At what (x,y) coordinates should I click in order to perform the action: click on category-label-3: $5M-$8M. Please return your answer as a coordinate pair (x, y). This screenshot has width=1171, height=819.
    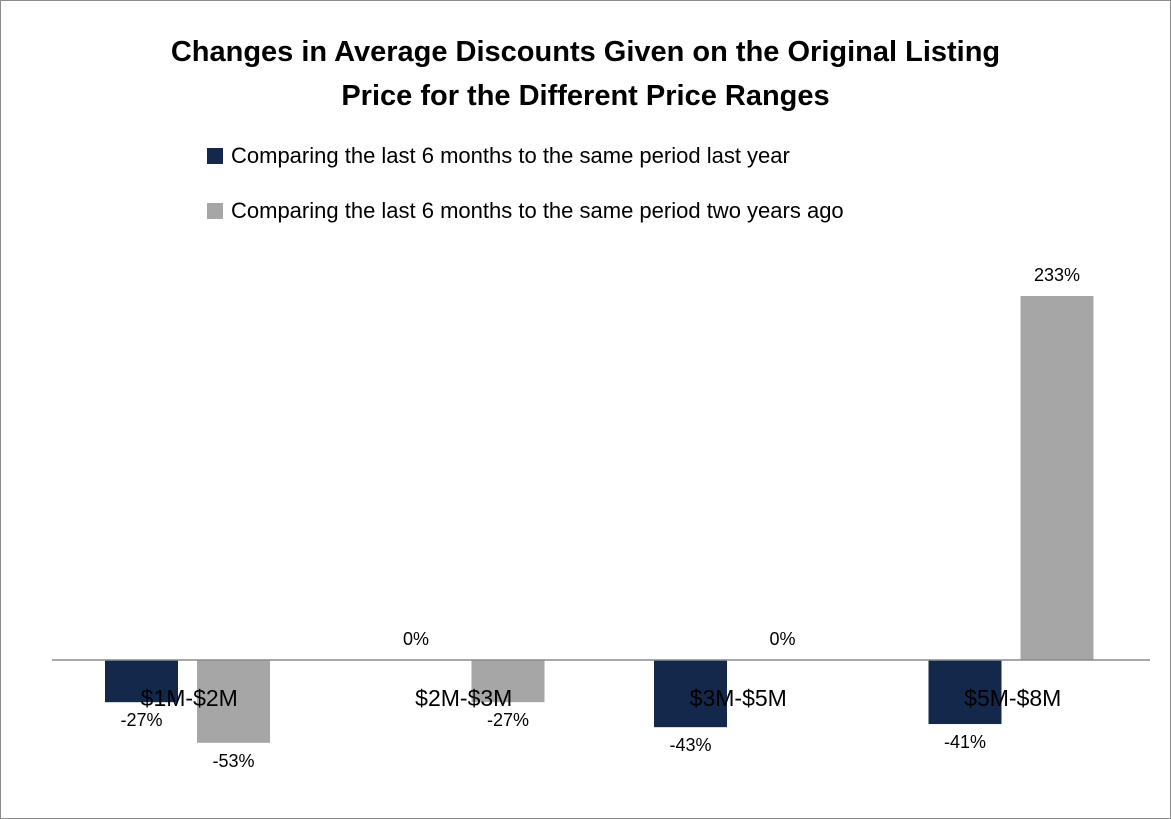
    Looking at the image, I should click on (1012, 698).